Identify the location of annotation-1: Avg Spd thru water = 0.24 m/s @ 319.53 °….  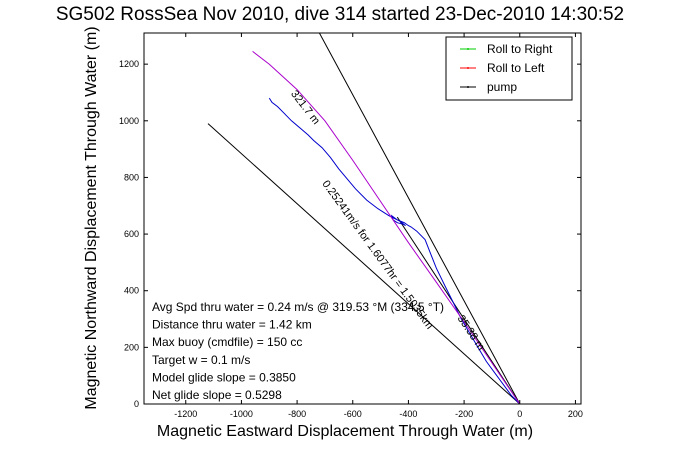
(298, 307).